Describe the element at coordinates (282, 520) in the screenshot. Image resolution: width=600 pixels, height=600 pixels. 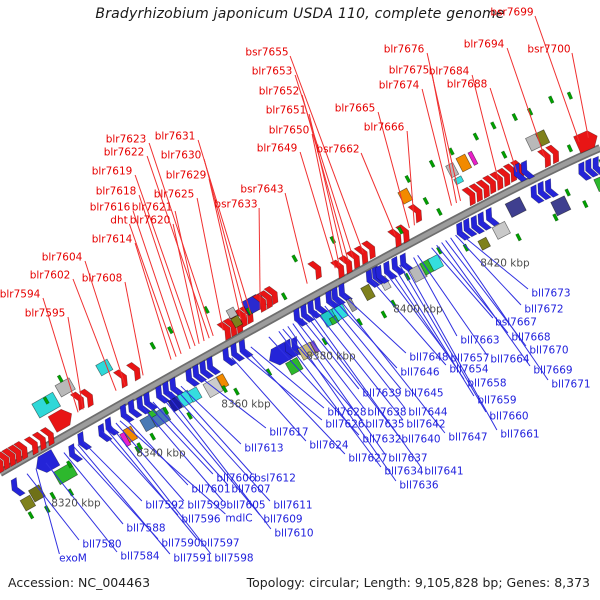
I see `gene-label-bll7609: bll7609` at that location.